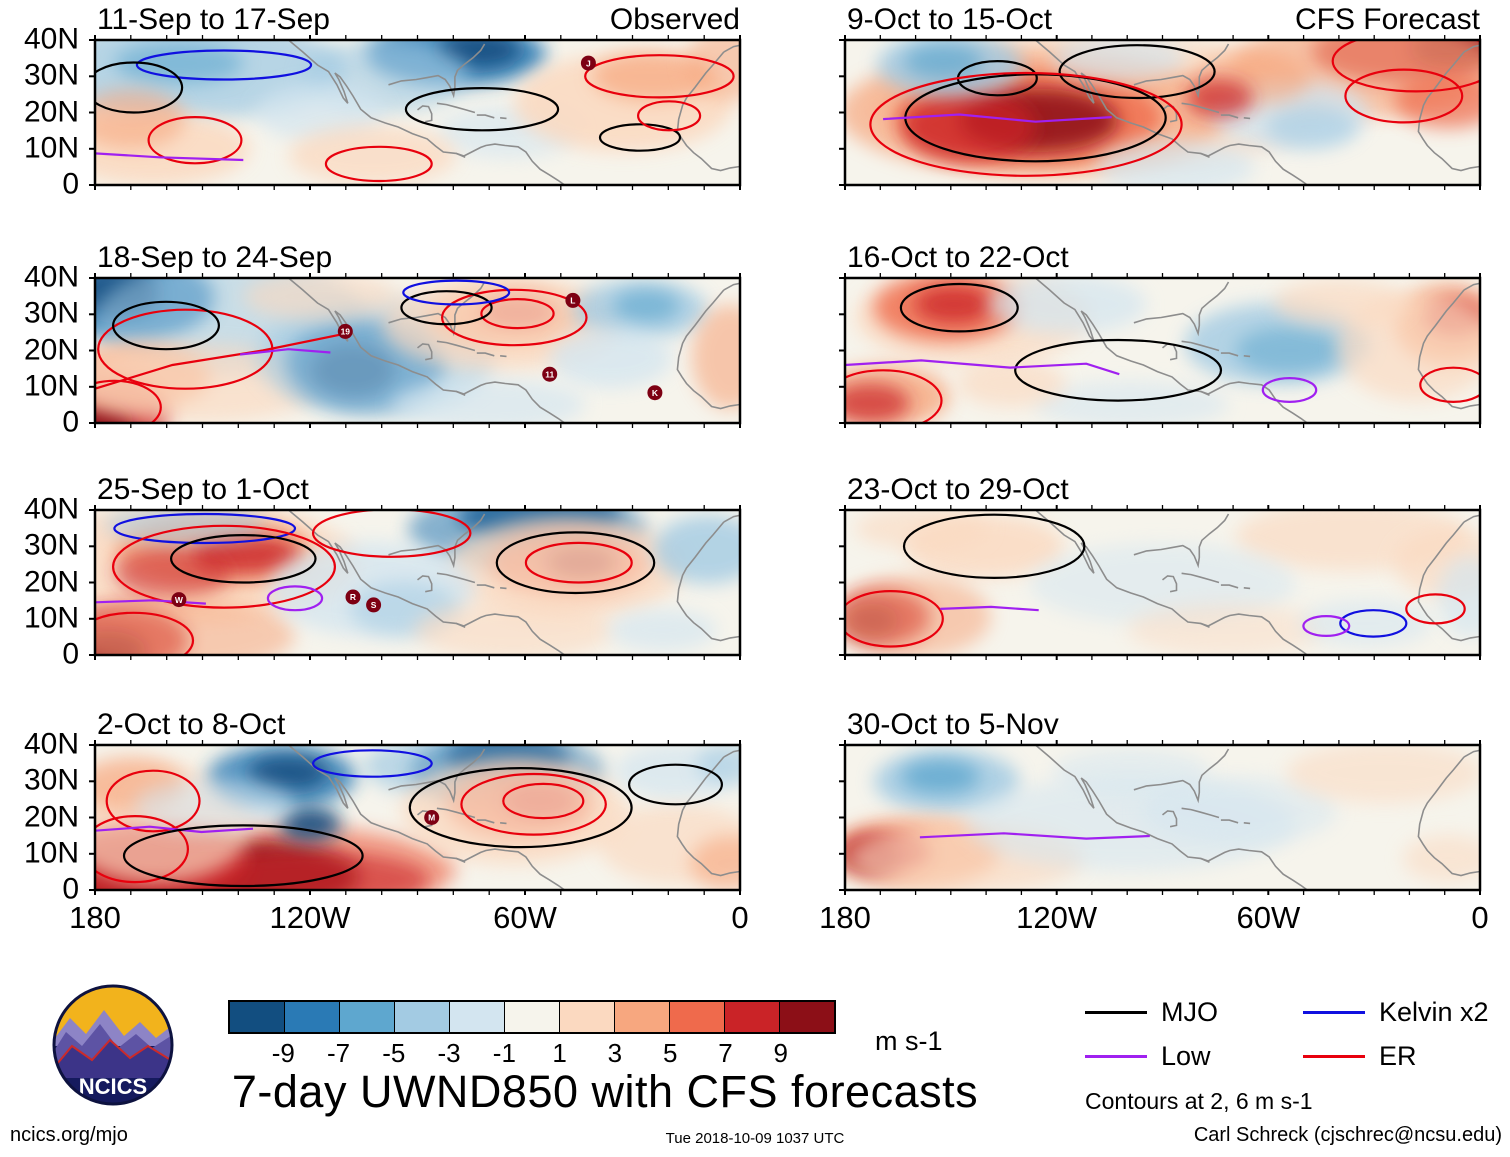 The width and height of the screenshot is (1510, 1157). I want to click on colorbar-ticks: -9 -7 -5 -3 -1 1 3 5 7 9, so click(532, 1051).